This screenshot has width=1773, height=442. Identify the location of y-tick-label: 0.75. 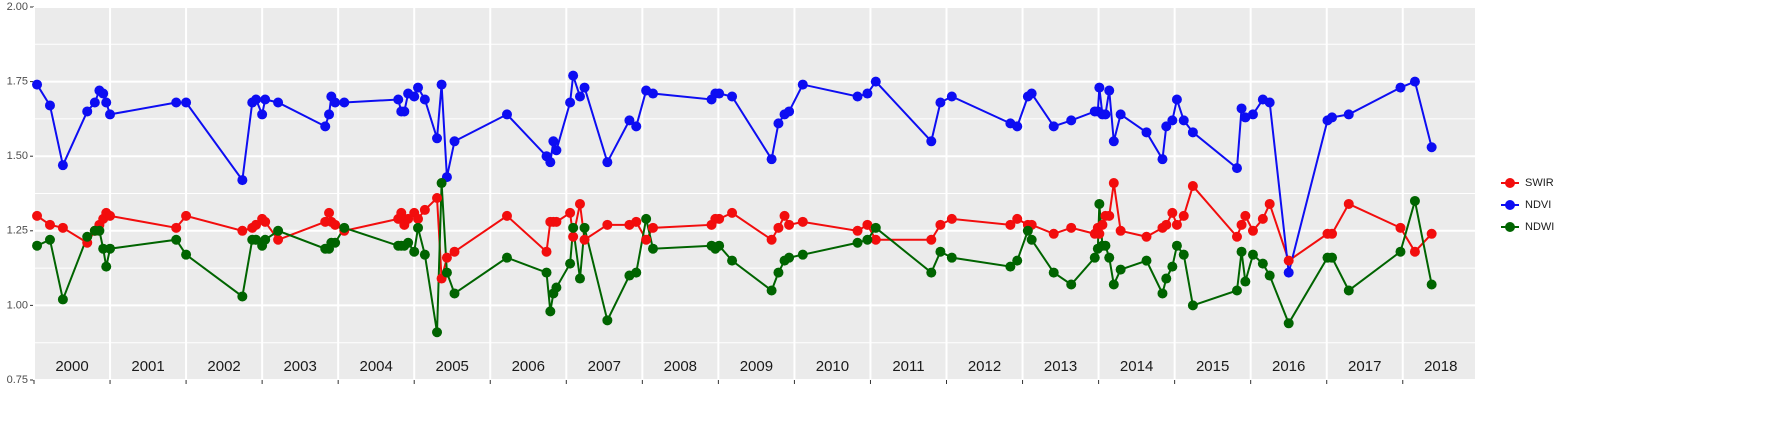
(17, 380).